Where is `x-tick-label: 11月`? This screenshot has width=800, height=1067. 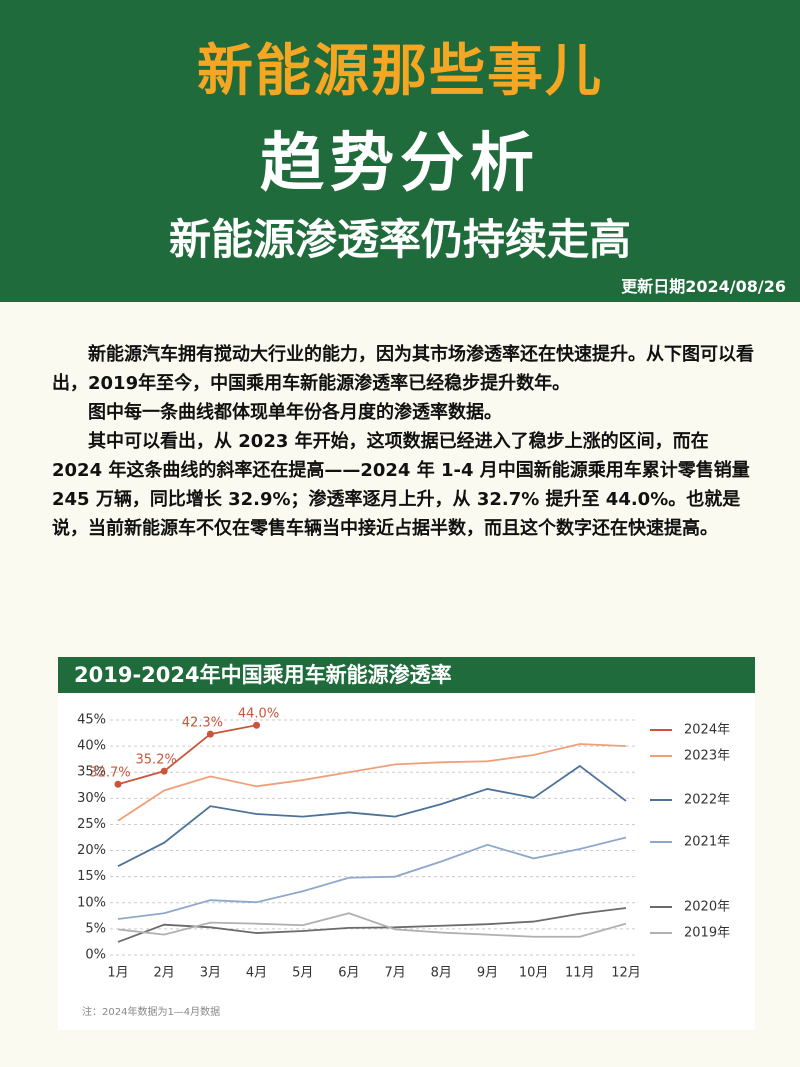 x-tick-label: 11月 is located at coordinates (580, 973).